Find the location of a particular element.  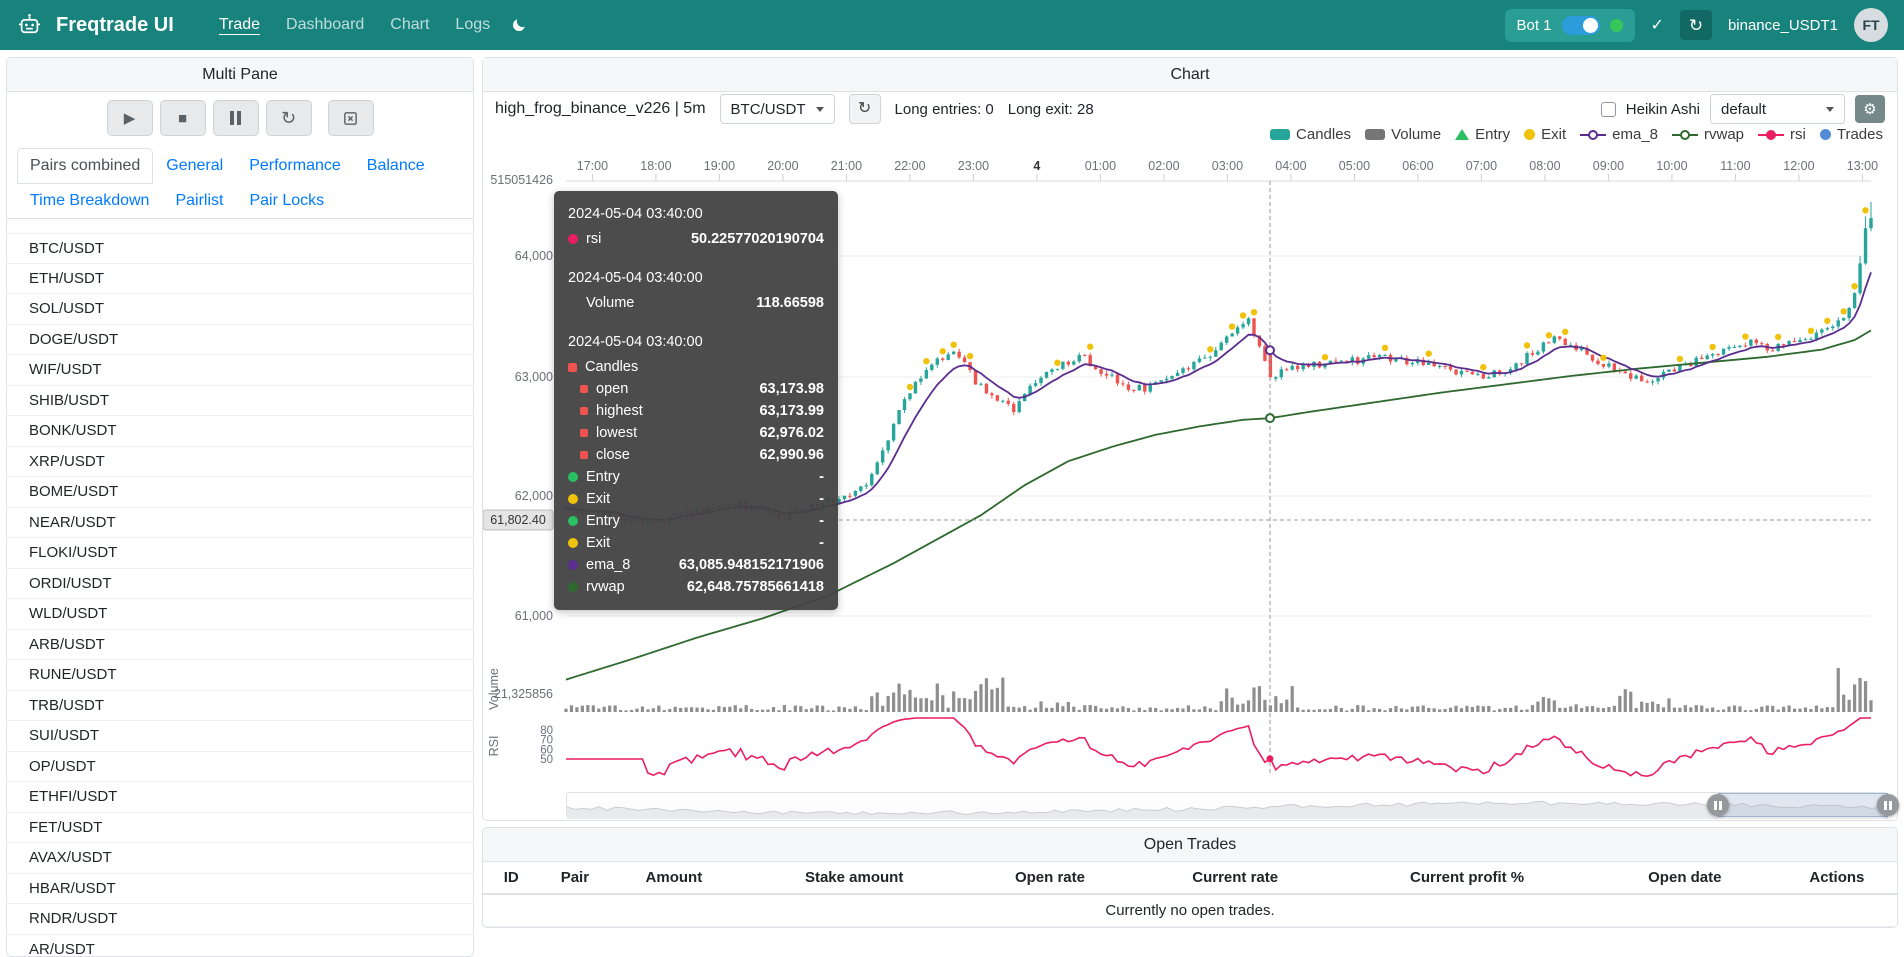

pair-row: HBAR/USDT is located at coordinates (240, 889).